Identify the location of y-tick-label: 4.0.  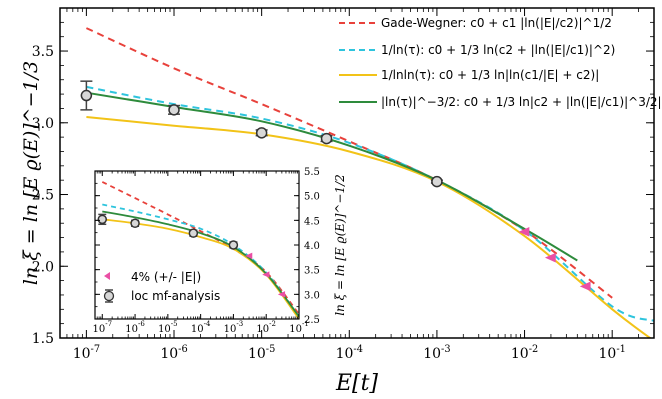
(312, 246).